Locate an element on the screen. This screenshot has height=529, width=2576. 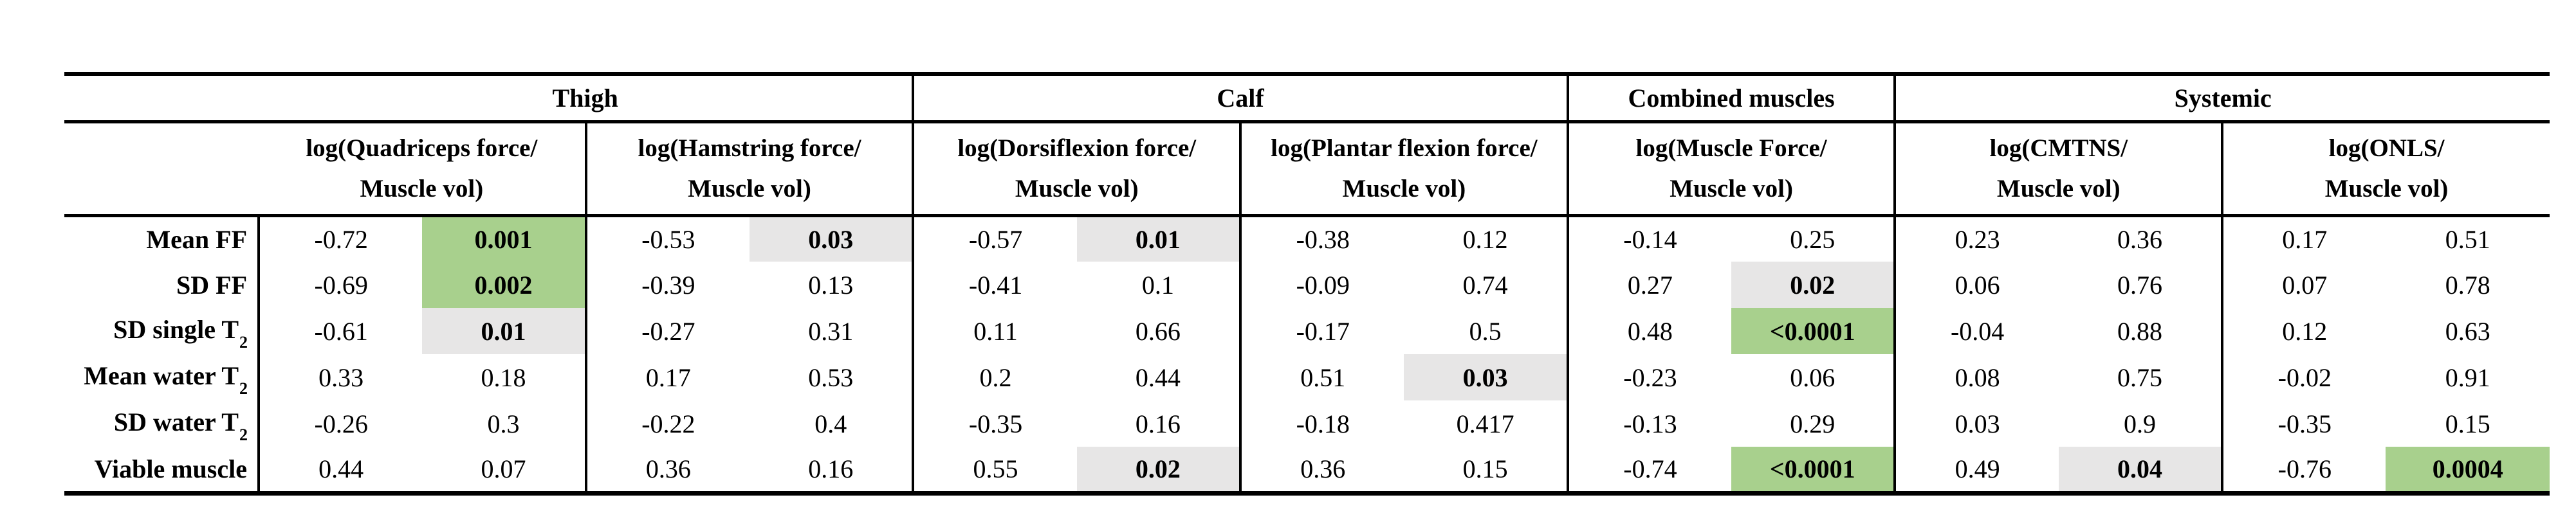
measure-line1: log(Quadriceps force/ is located at coordinates (422, 148).